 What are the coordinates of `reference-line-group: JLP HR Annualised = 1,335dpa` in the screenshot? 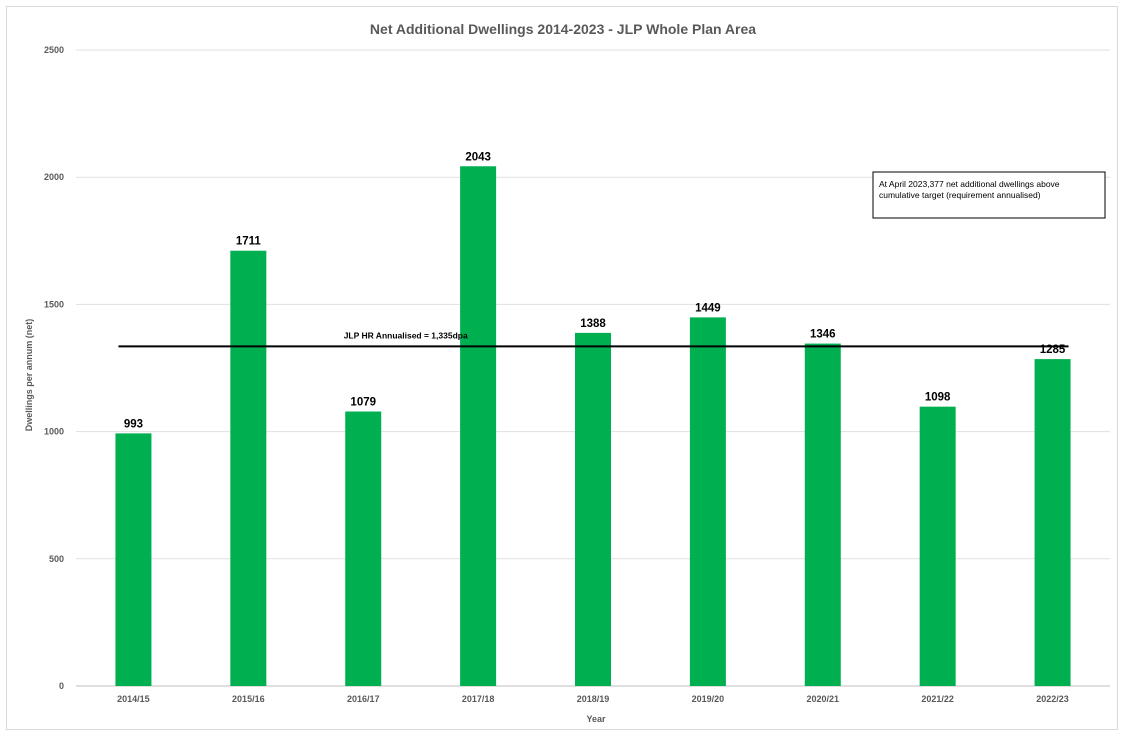 It's located at (593, 339).